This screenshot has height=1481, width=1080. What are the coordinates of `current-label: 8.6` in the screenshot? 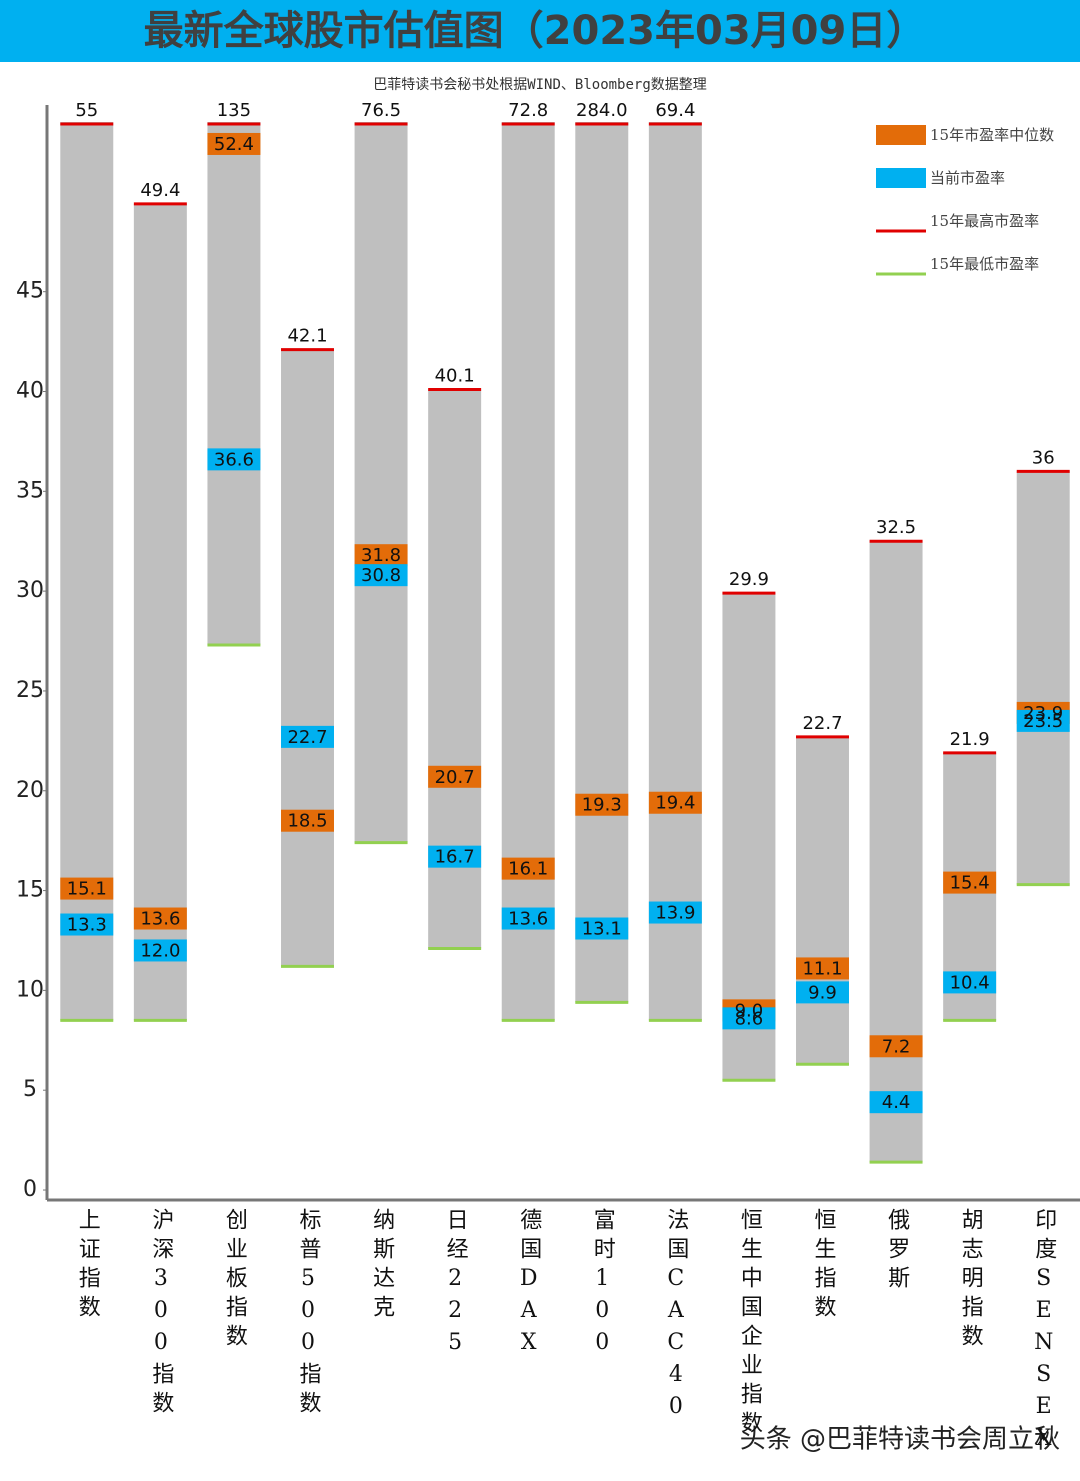 It's located at (749, 1018).